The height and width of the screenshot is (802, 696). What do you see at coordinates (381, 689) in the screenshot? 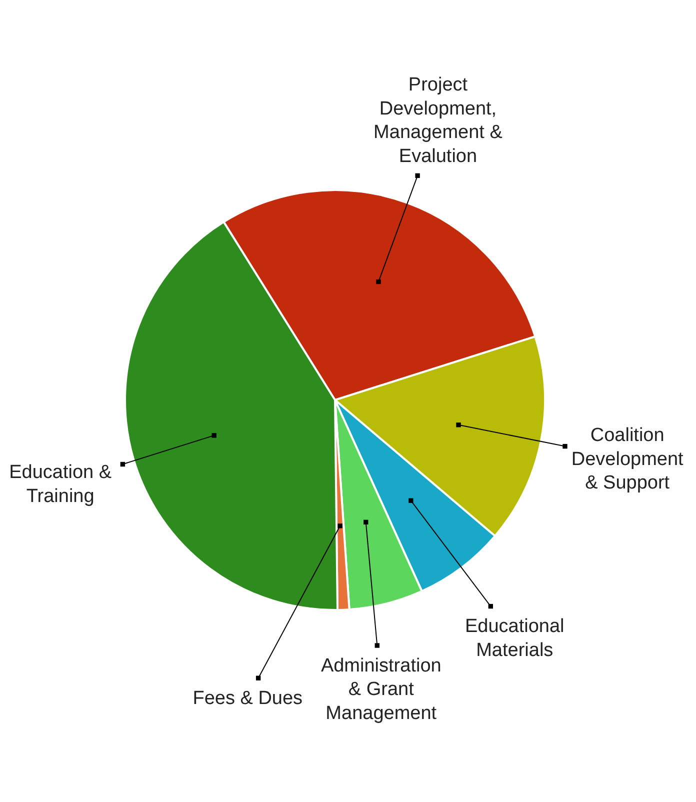
I see `slice-label: Administration & Grant Management` at bounding box center [381, 689].